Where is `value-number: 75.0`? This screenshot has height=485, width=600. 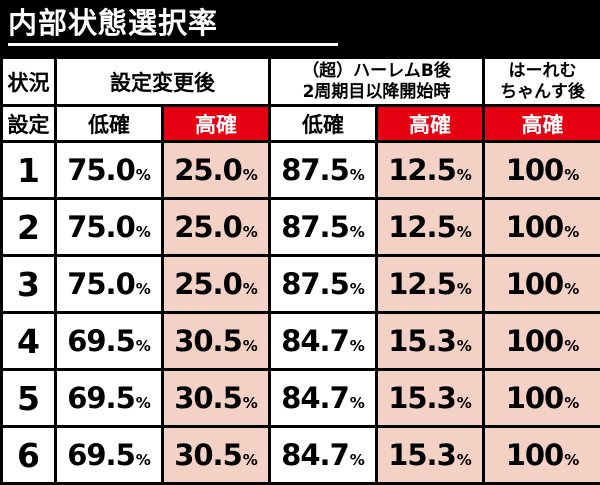
value-number: 75.0 is located at coordinates (101, 227).